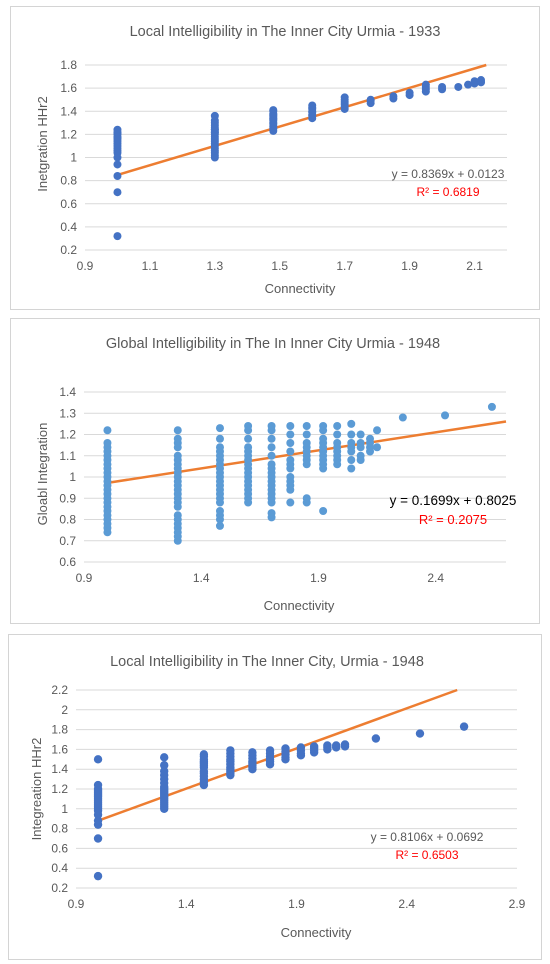  What do you see at coordinates (42, 143) in the screenshot?
I see `y-axis-label: Inetgration HHr2` at bounding box center [42, 143].